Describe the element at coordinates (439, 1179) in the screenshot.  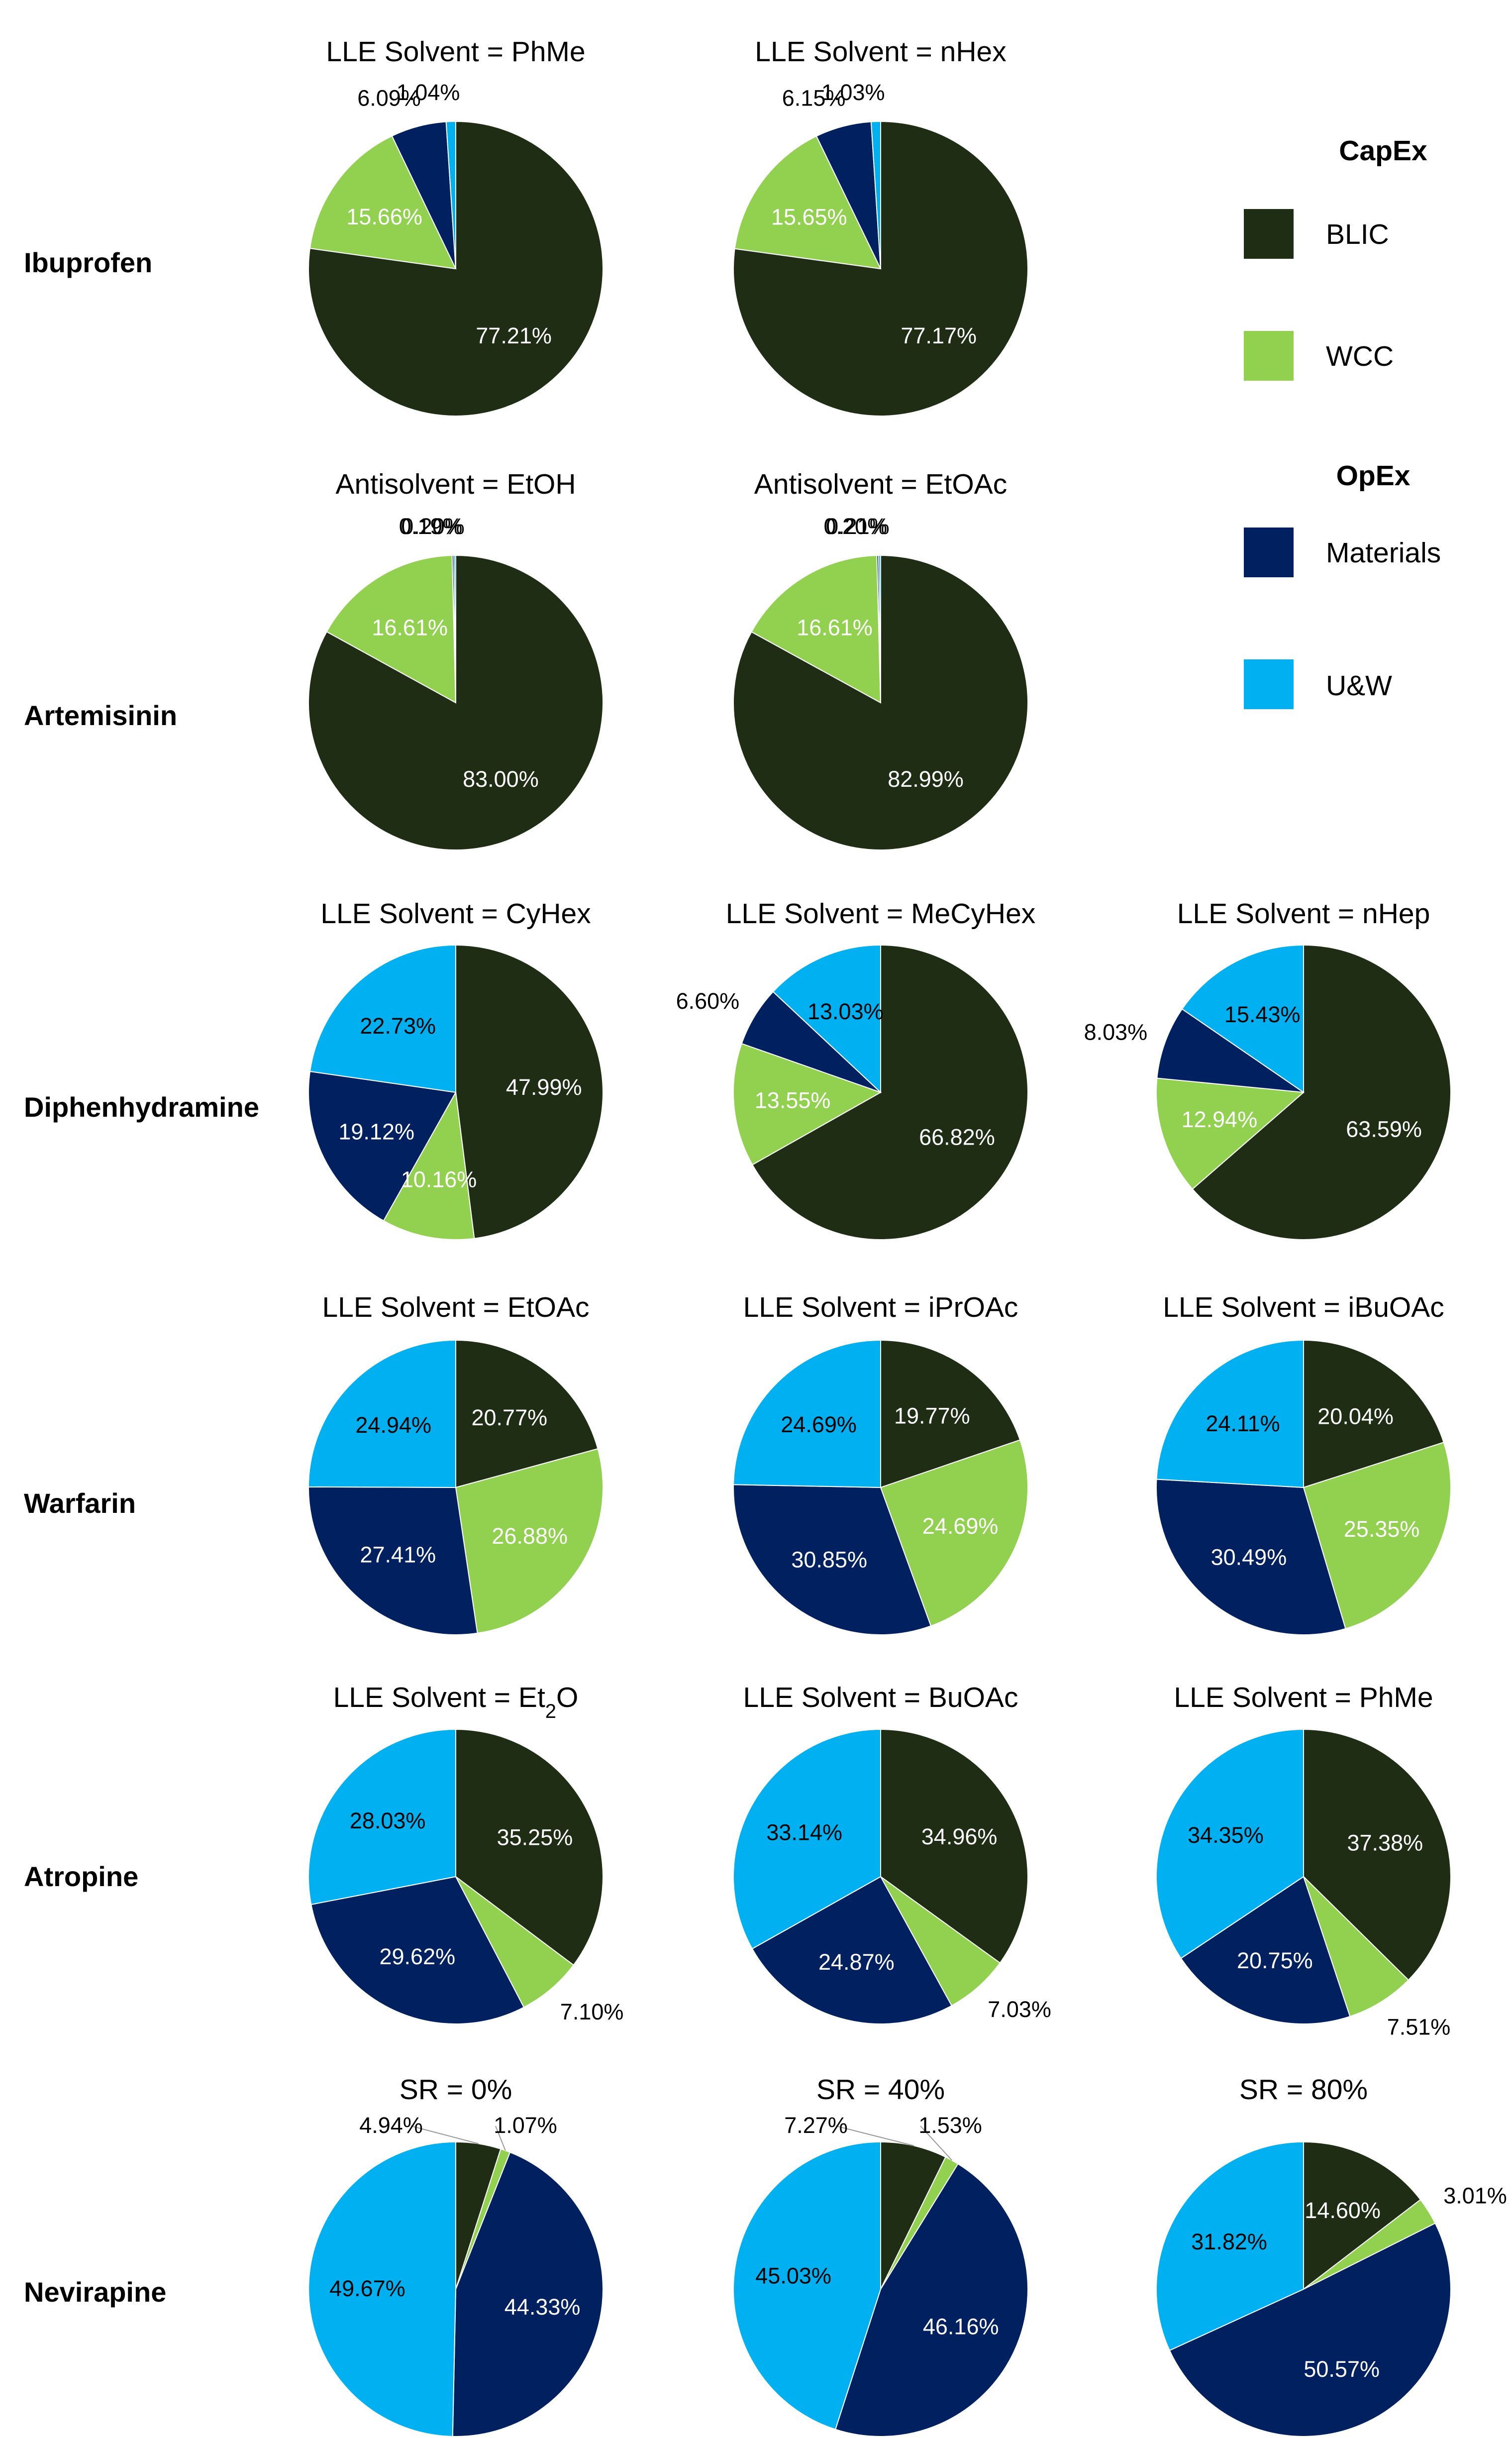
I see `pie-label-wcc: 10.16%` at that location.